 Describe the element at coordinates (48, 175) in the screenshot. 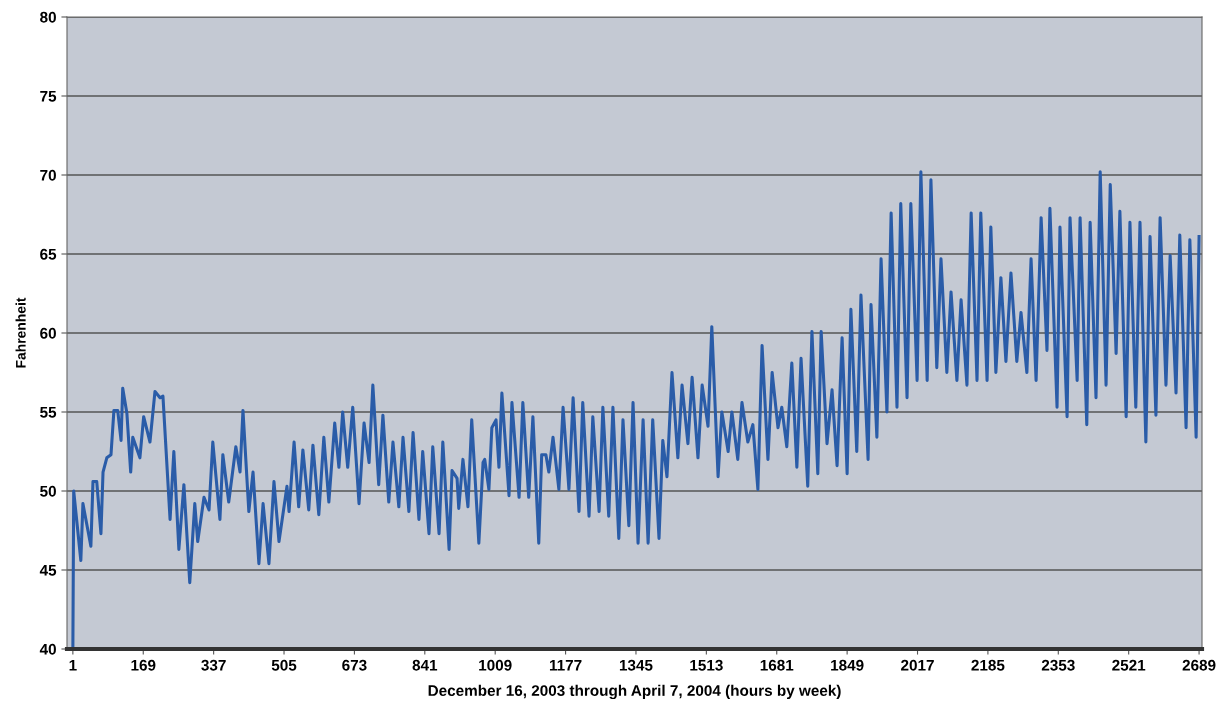

I see `y-tick-label: 70` at that location.